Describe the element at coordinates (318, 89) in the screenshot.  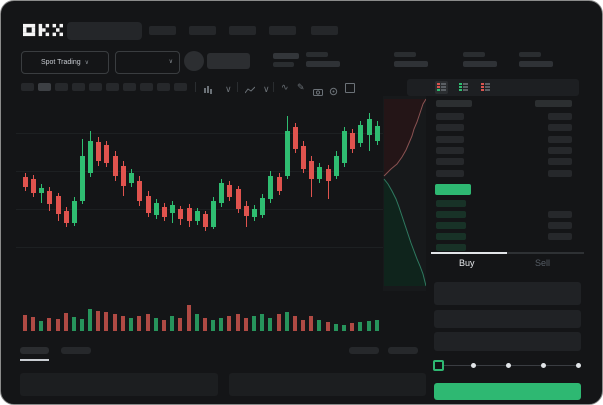
I see `camera-icon` at that location.